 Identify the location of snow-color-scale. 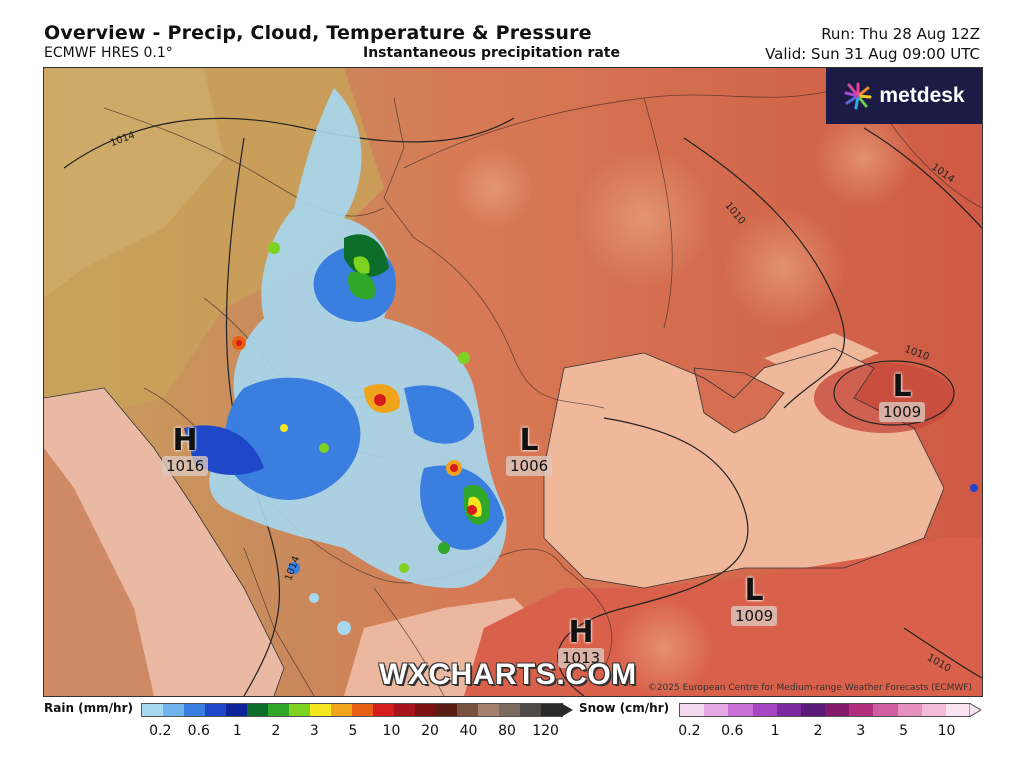
(825, 710).